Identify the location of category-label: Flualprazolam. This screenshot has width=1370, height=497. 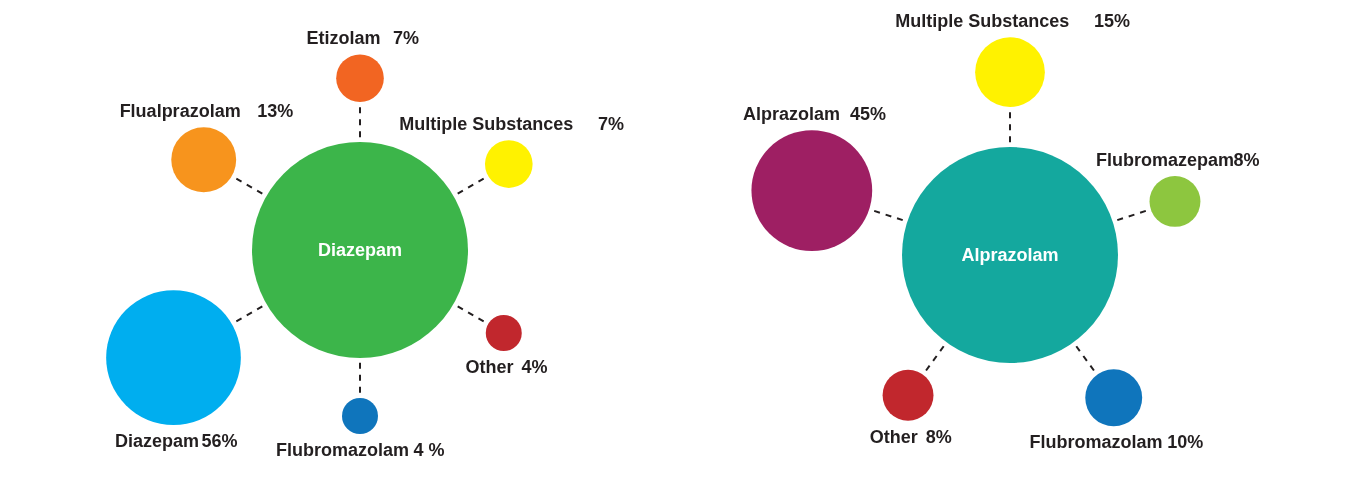
(180, 111).